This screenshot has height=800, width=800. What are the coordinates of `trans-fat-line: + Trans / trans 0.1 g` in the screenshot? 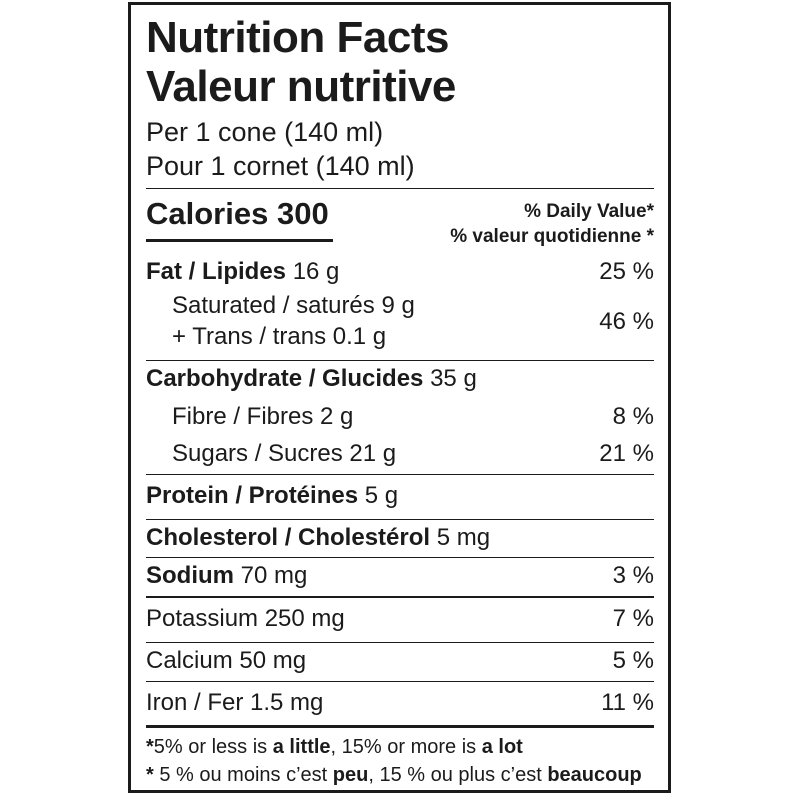 It's located at (279, 337).